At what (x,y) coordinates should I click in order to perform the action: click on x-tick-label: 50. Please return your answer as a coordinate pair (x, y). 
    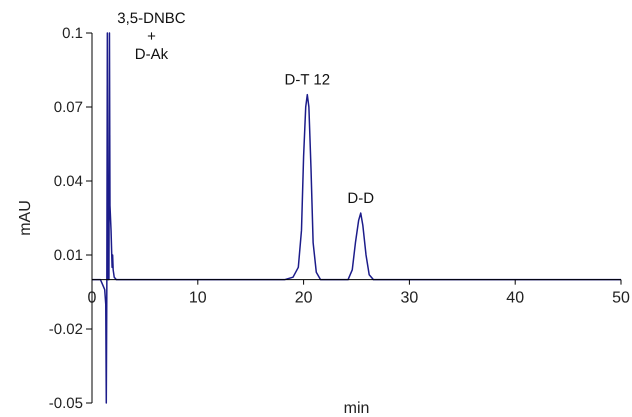
    Looking at the image, I should click on (621, 298).